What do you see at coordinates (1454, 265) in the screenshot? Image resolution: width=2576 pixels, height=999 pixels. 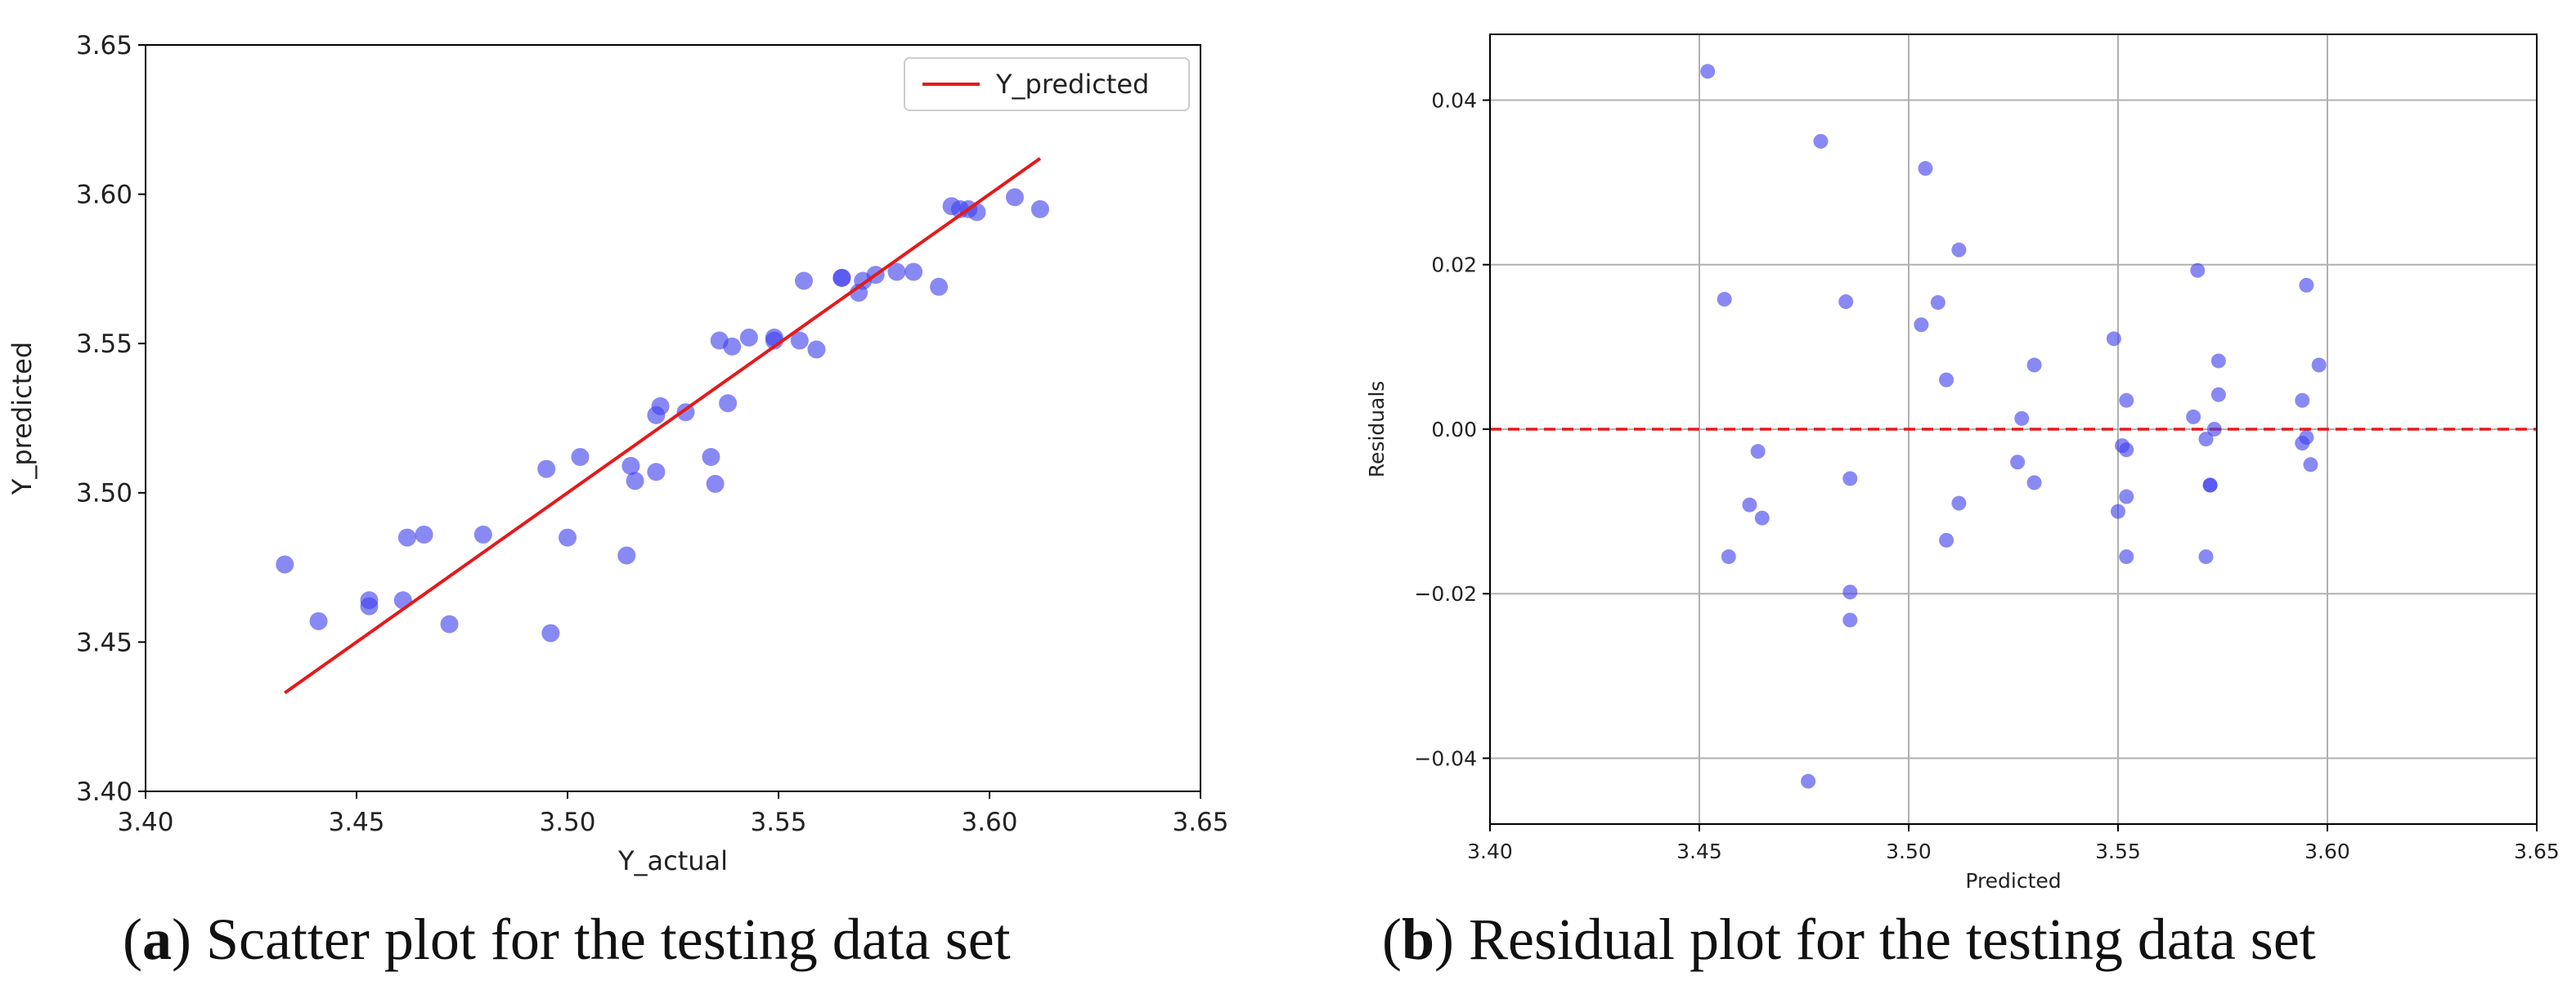 I see `y-tick-label: 0.02` at bounding box center [1454, 265].